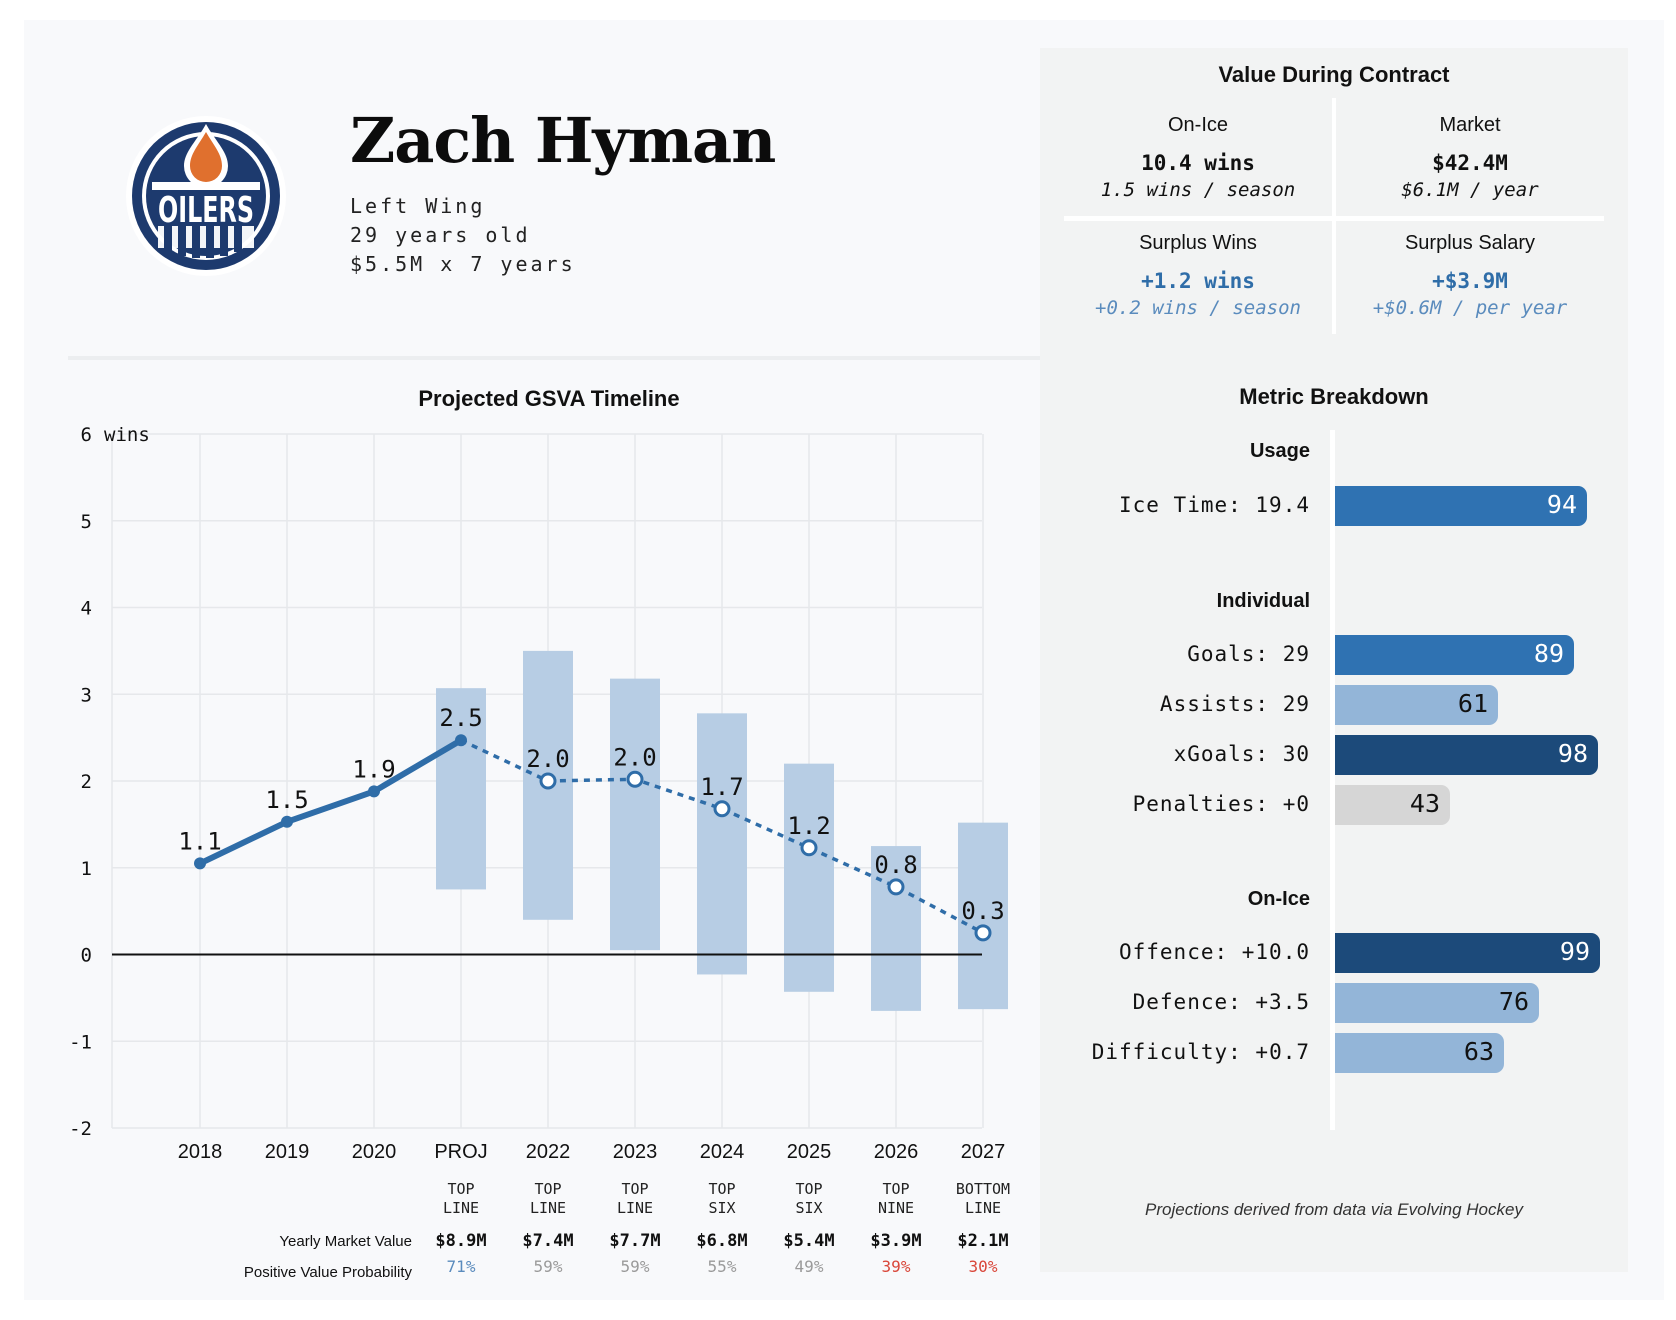  I want to click on metric-value: 63, so click(1478, 1051).